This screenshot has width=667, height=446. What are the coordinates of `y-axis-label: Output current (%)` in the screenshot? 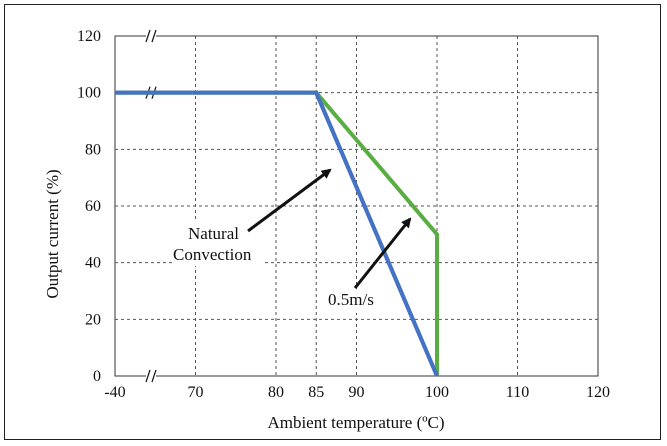 It's located at (52, 233).